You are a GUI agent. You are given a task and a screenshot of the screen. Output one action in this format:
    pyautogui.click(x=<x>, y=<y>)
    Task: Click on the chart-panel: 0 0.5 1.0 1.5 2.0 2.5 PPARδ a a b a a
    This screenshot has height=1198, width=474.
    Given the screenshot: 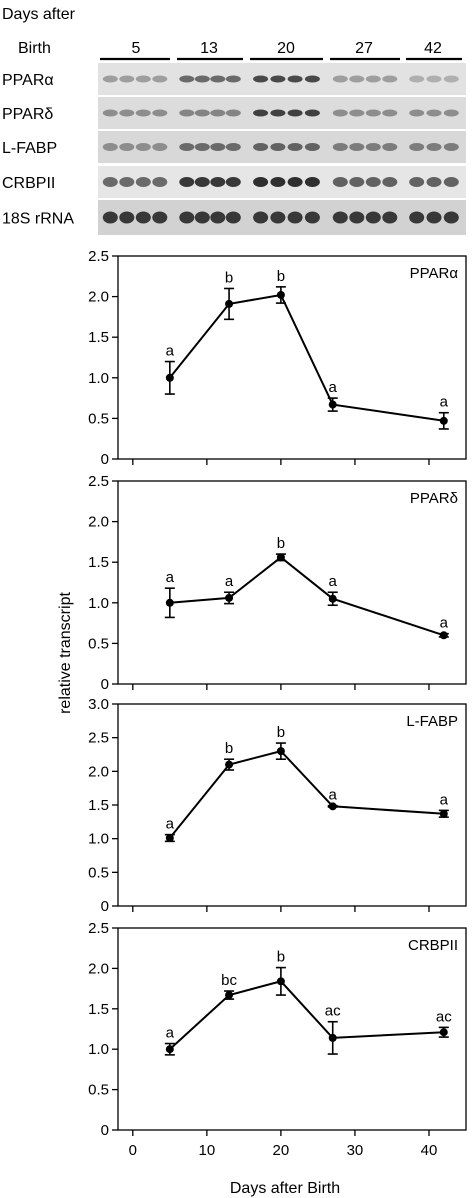 What is the action you would take?
    pyautogui.click(x=277, y=583)
    